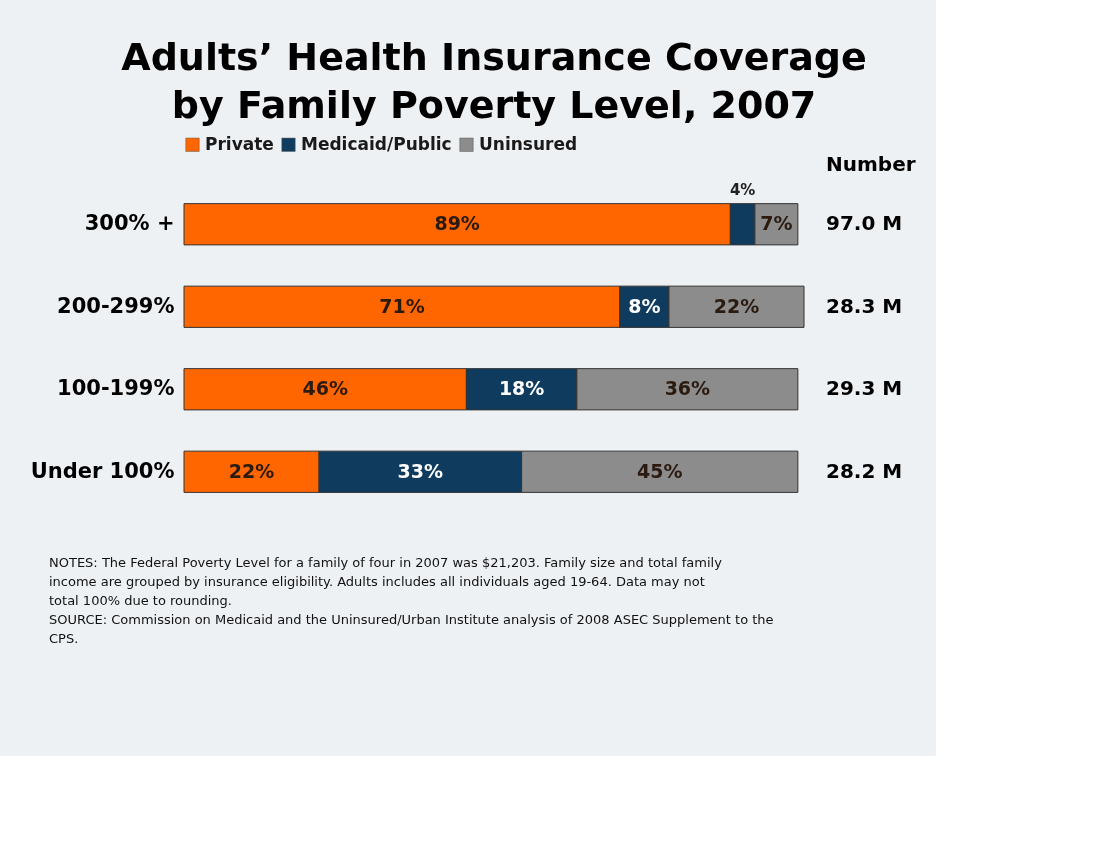 Image resolution: width=1116 pixels, height=841 pixels. I want to click on text: 28.2 M, so click(864, 470).